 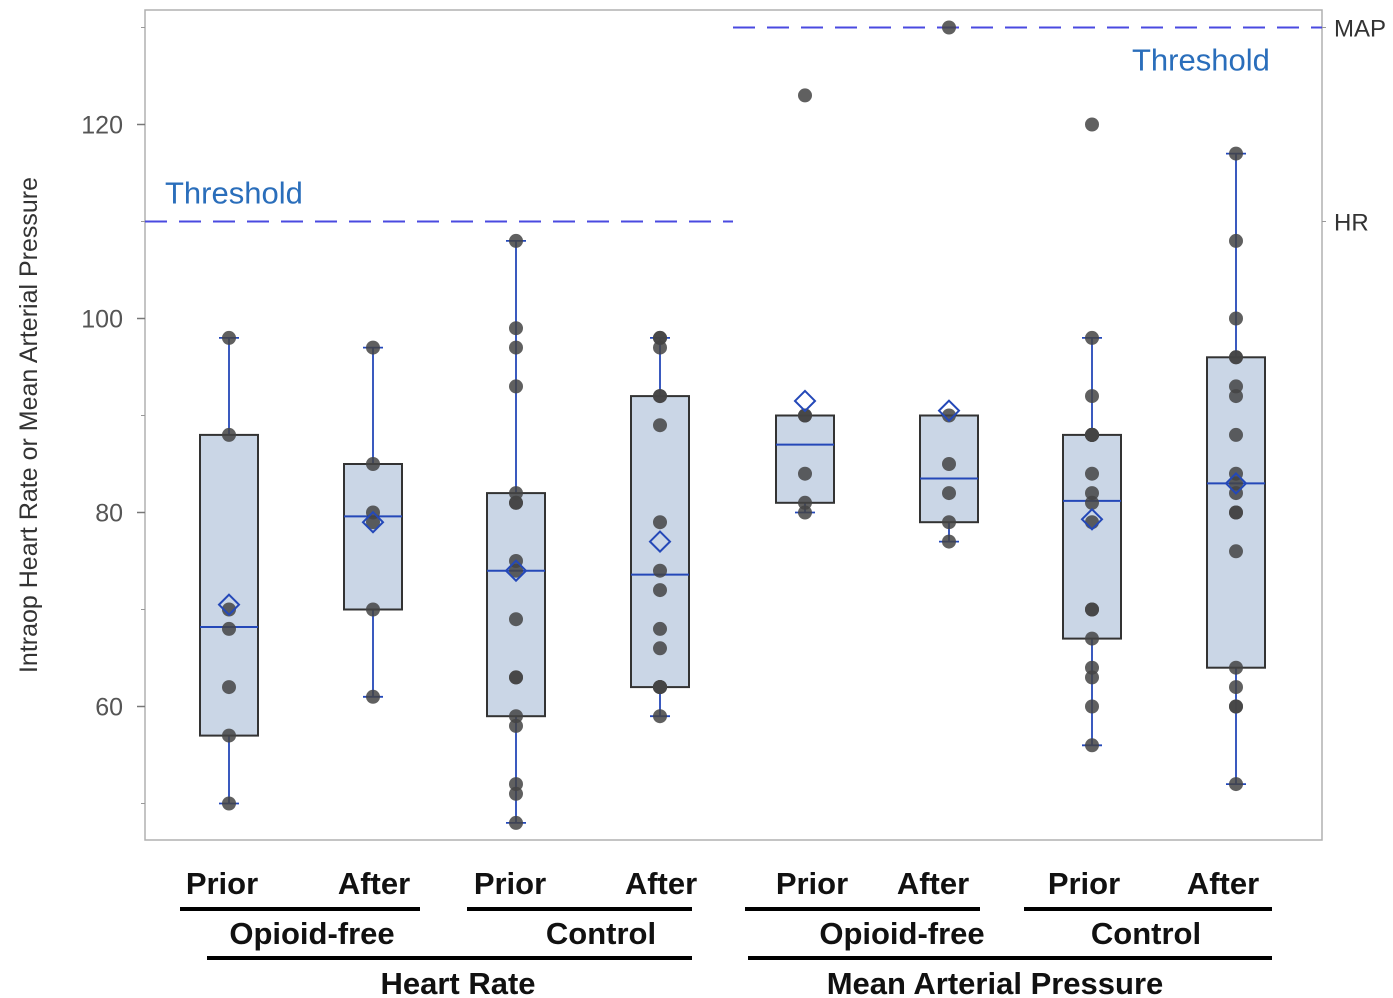 What do you see at coordinates (102, 126) in the screenshot?
I see `y-tick-label: 120` at bounding box center [102, 126].